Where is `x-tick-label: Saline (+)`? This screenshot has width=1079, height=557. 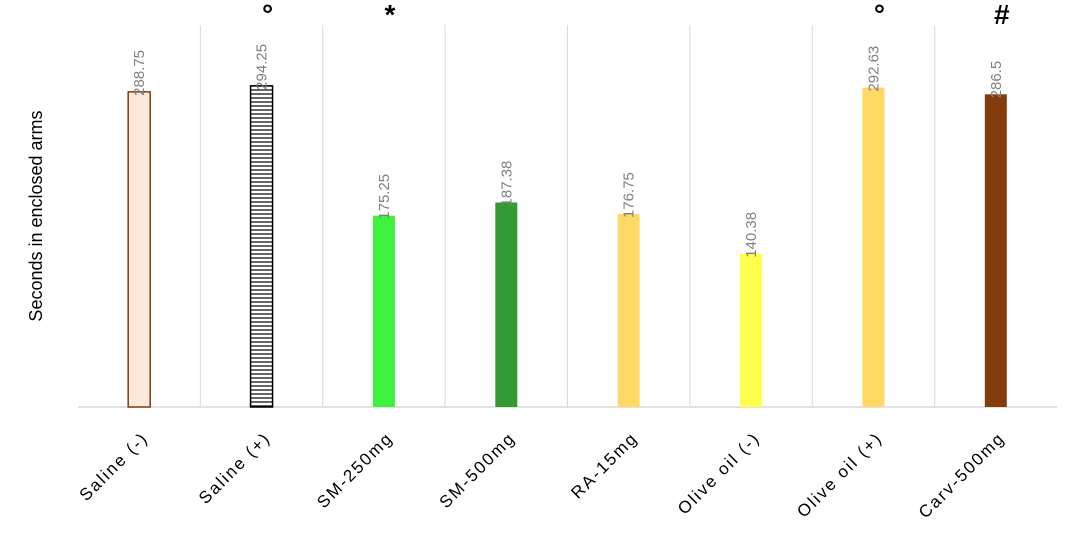
x-tick-label: Saline (+) is located at coordinates (234, 467).